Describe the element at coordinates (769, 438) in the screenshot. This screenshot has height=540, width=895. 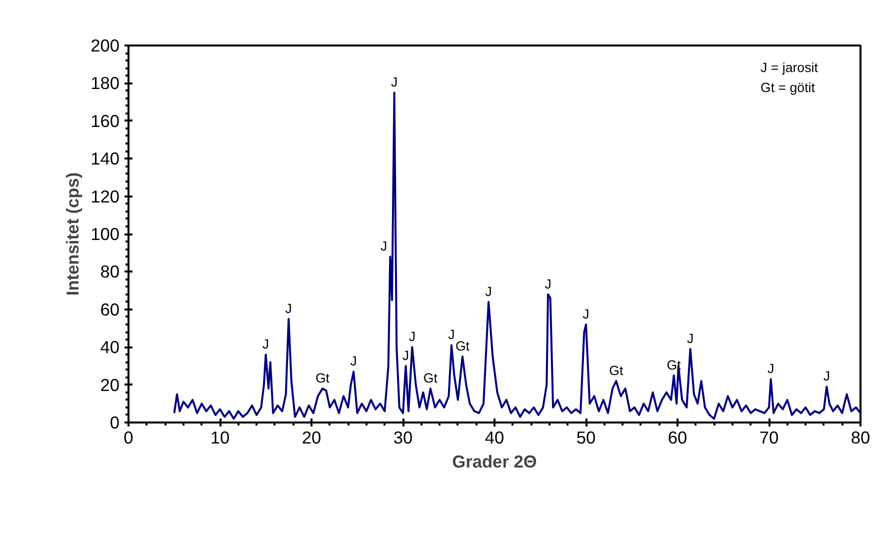
I see `x-tick-label: 70` at that location.